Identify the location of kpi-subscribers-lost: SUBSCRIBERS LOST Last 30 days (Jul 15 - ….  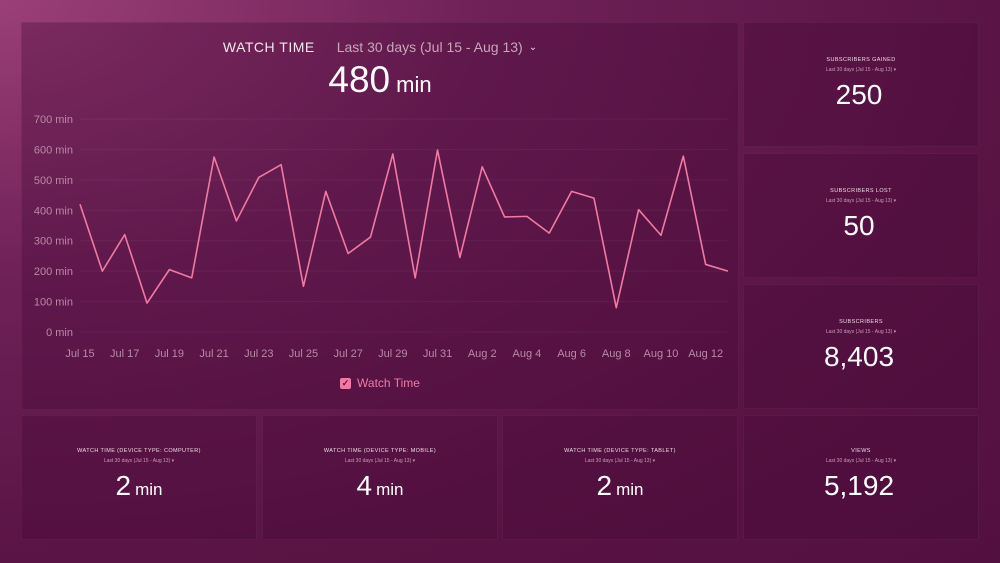
(861, 215).